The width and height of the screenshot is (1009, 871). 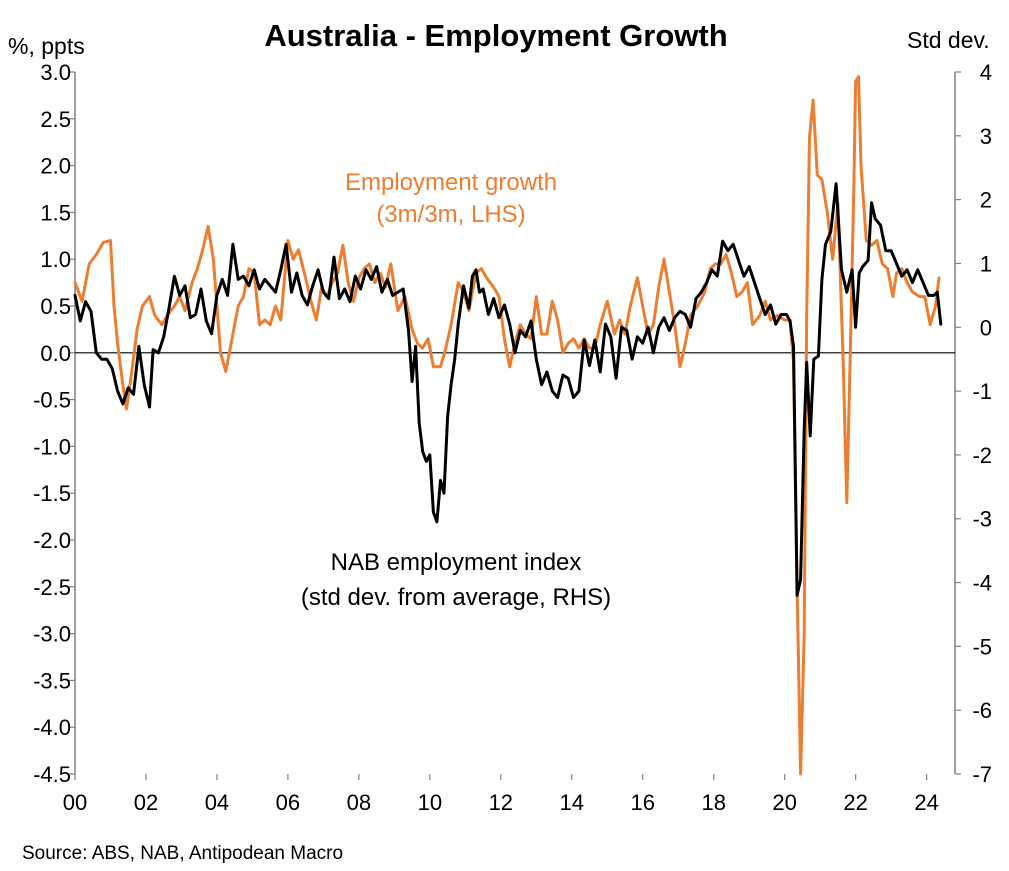 I want to click on x-tick-label: 20, so click(x=784, y=802).